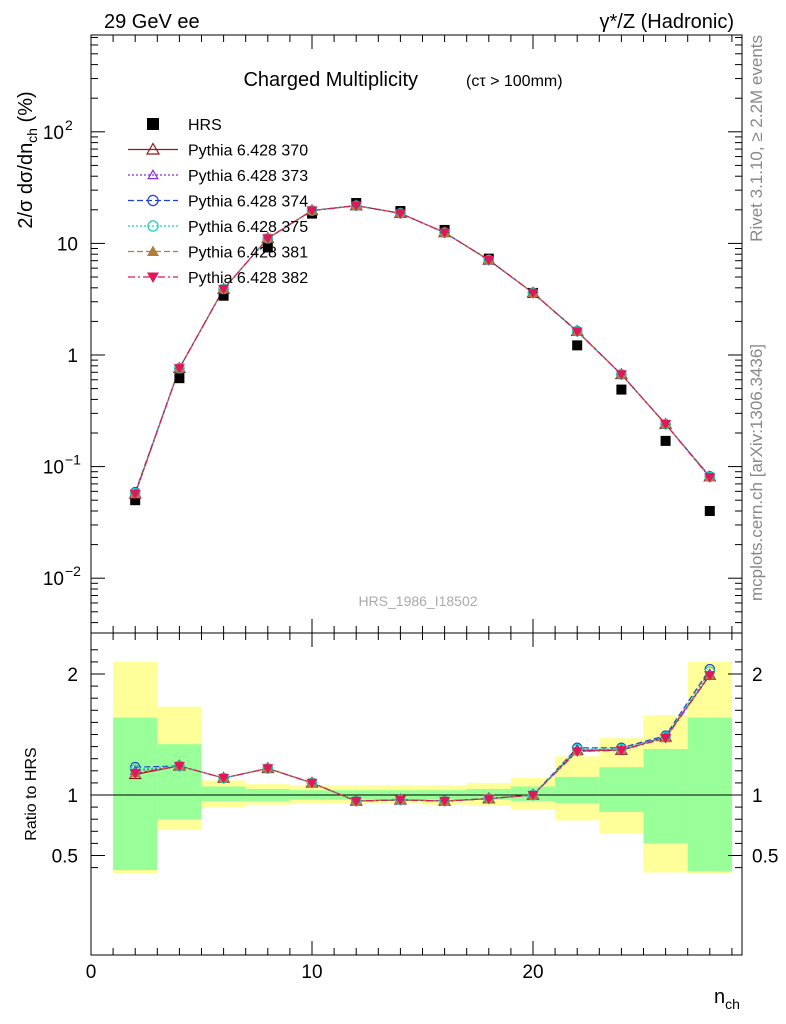 The width and height of the screenshot is (786, 1024). Describe the element at coordinates (757, 796) in the screenshot. I see `ratio-y-tick-label-right: 1` at that location.